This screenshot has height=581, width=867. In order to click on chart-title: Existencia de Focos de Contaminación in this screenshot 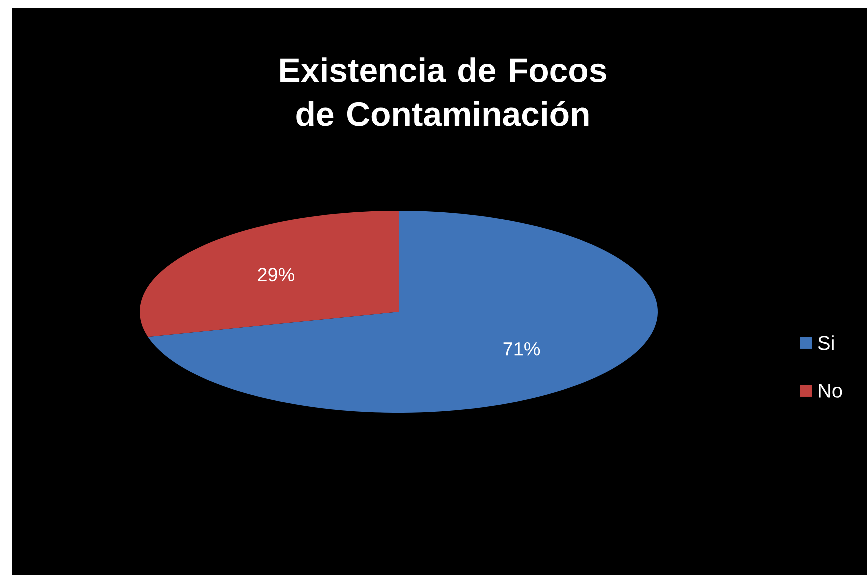, I will do `click(443, 92)`.